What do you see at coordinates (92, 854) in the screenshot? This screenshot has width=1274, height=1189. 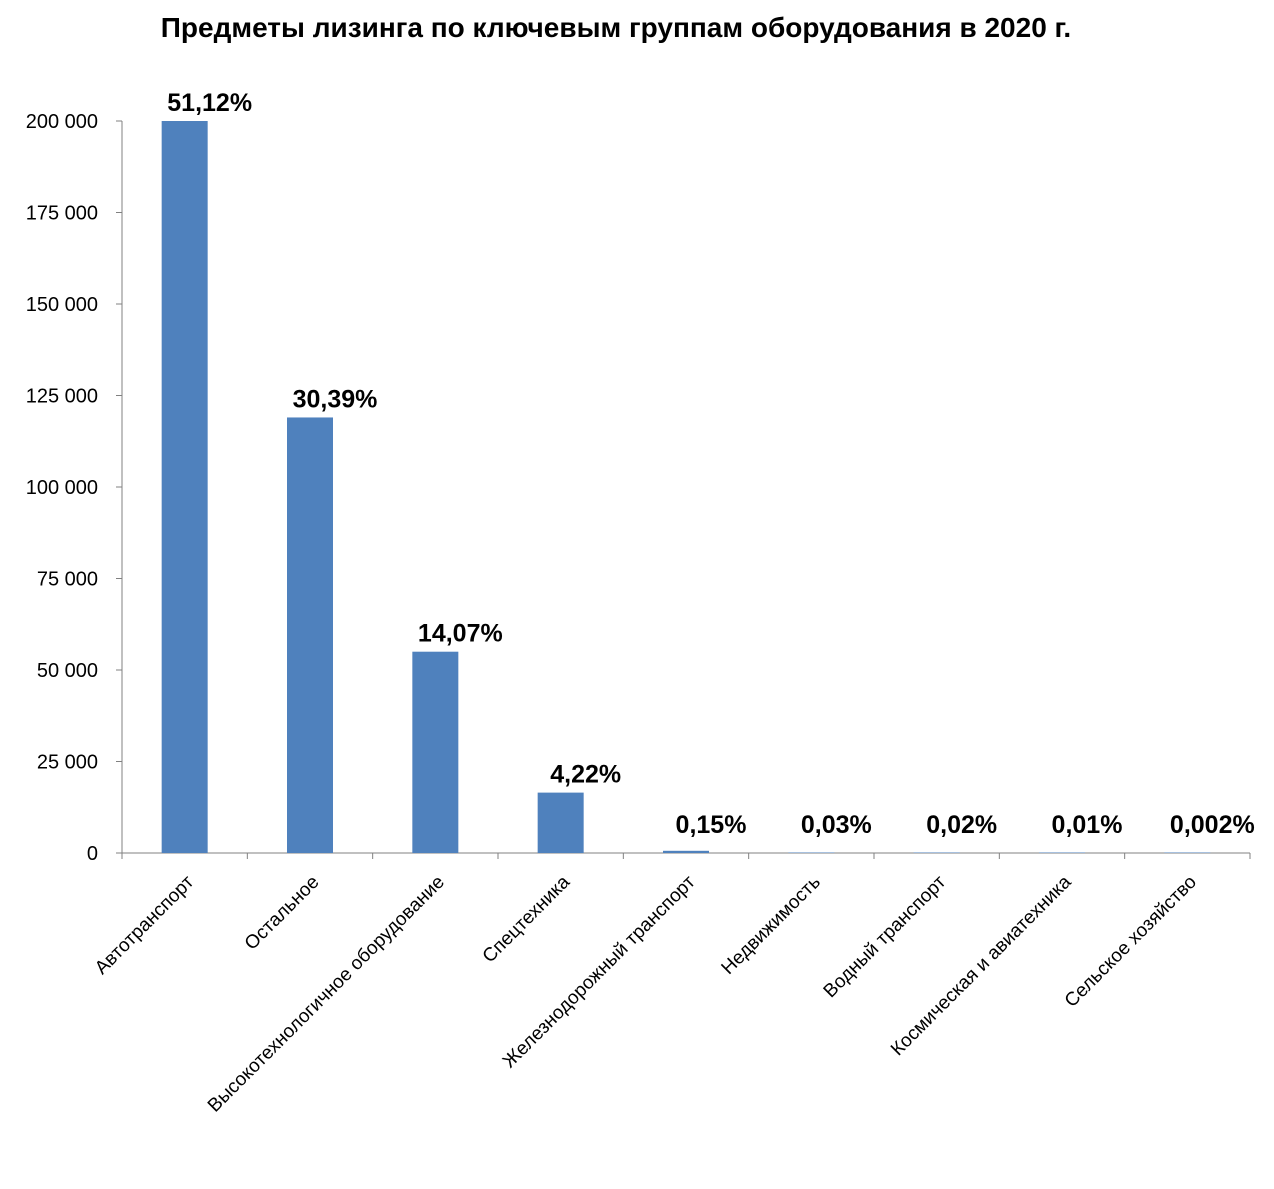 I see `y-tick-label: 0` at bounding box center [92, 854].